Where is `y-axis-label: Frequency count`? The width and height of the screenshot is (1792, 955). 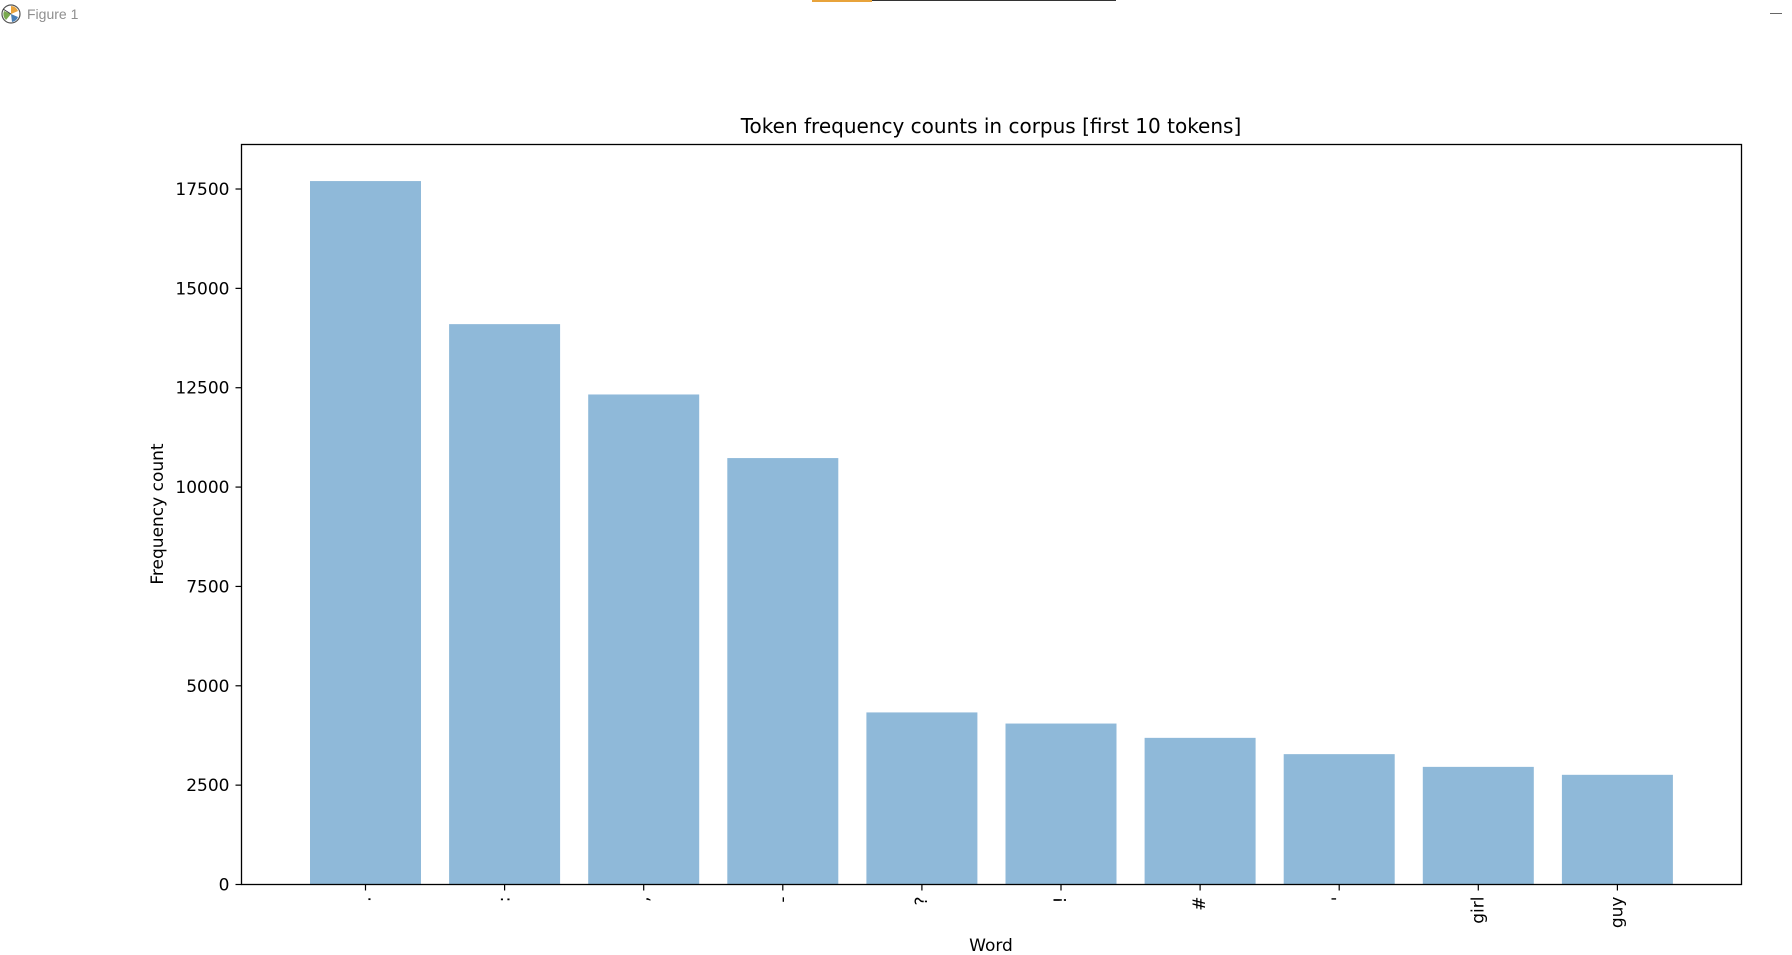
y-axis-label: Frequency count is located at coordinates (158, 514).